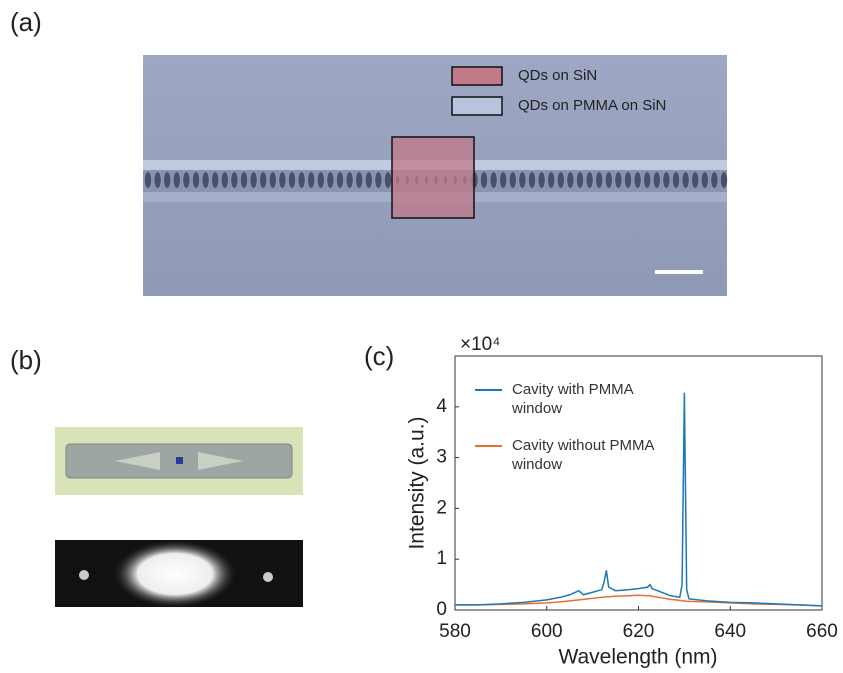  I want to click on y-axis-label: Intensity (a.u.), so click(417, 482).